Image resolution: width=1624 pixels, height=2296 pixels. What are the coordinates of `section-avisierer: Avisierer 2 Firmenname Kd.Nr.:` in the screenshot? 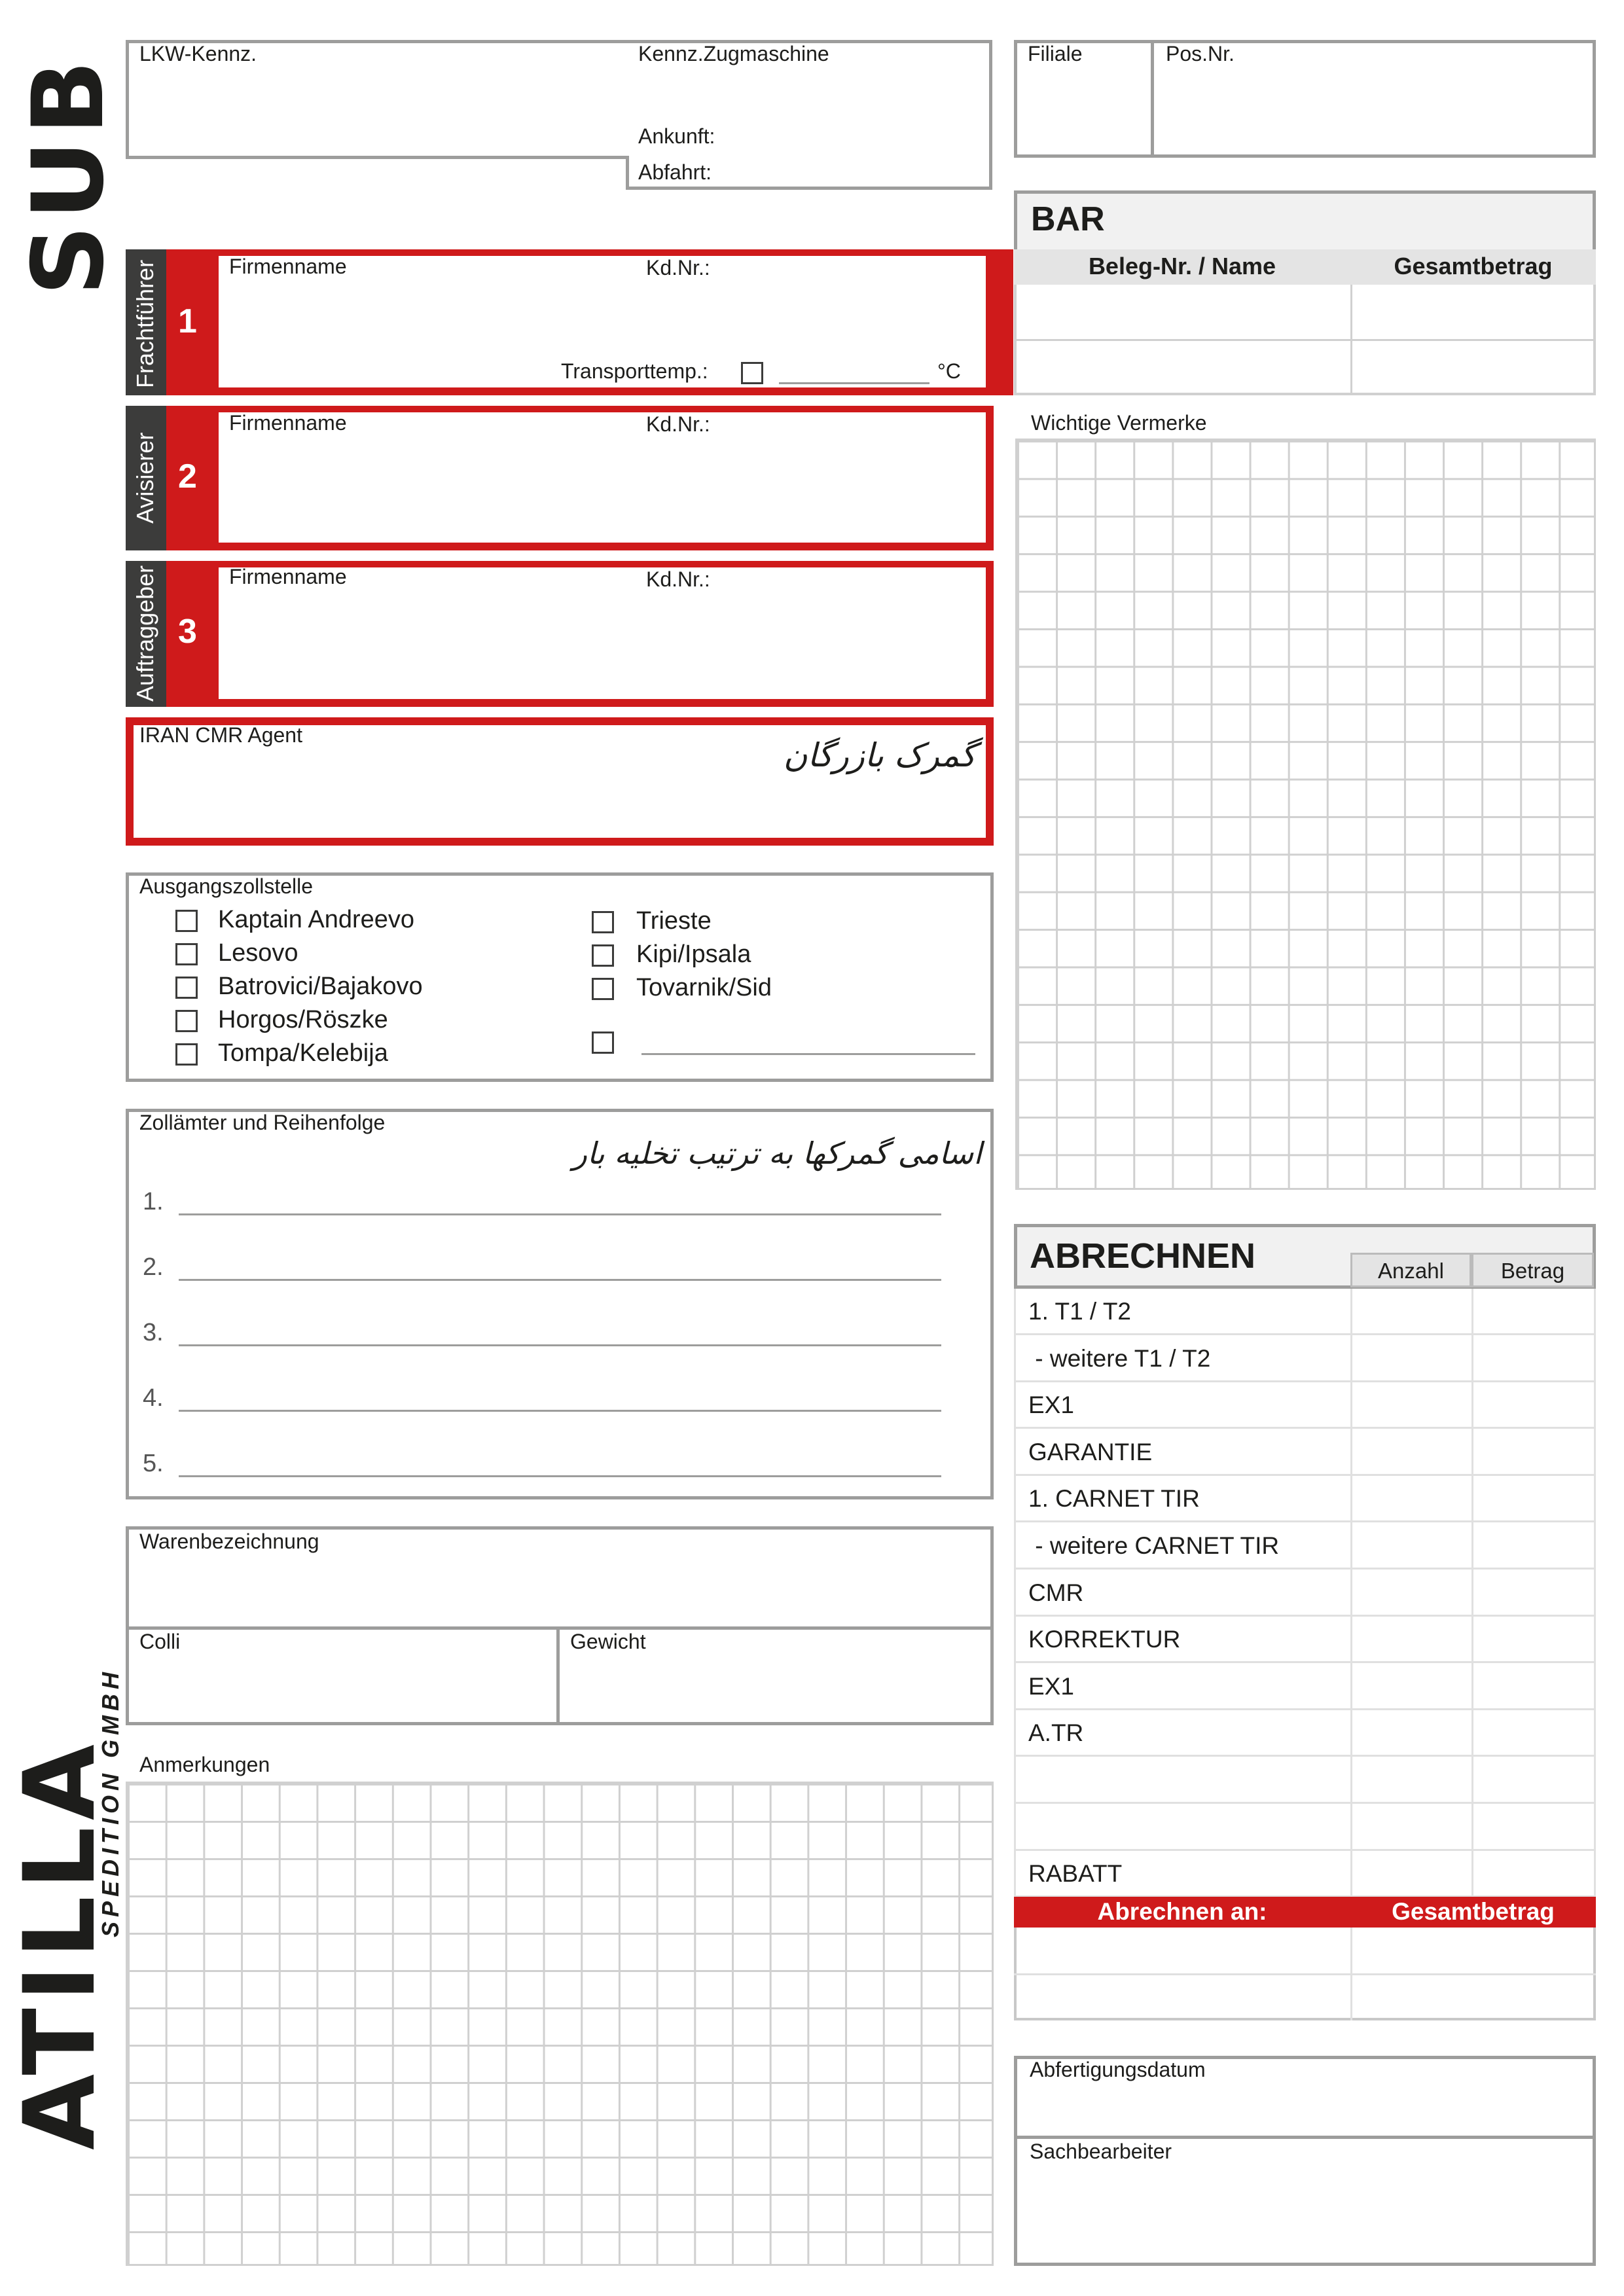 It's located at (560, 478).